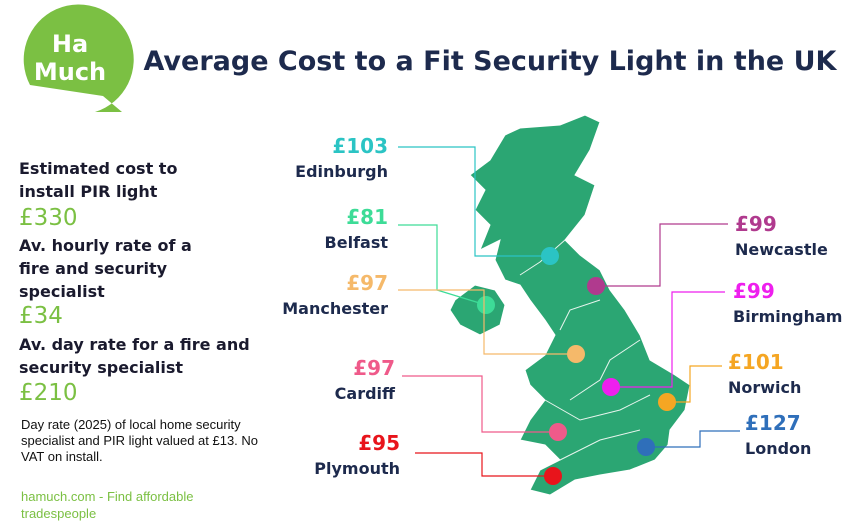 This screenshot has width=863, height=530. What do you see at coordinates (70, 72) in the screenshot?
I see `logo-text: Much` at bounding box center [70, 72].